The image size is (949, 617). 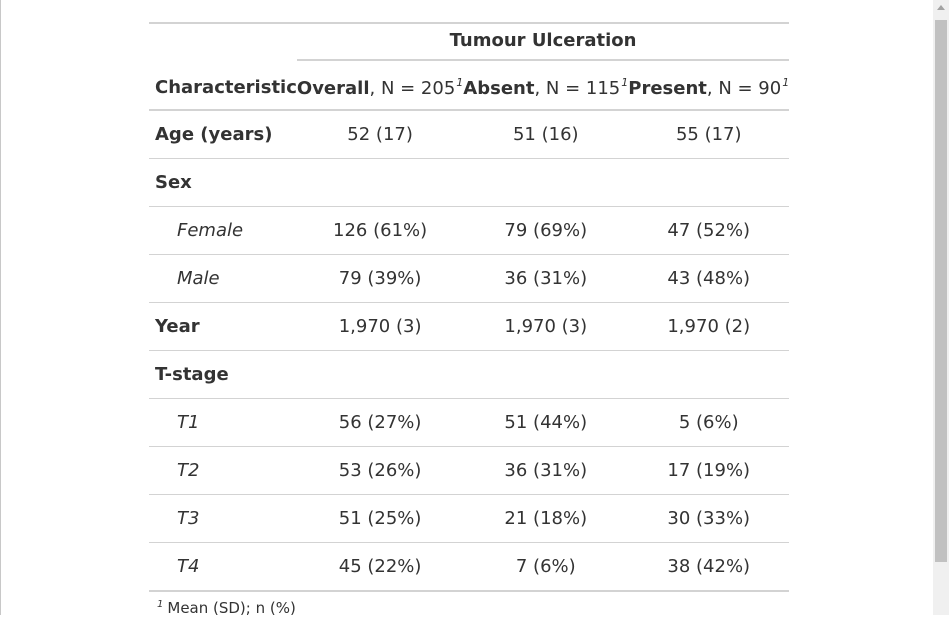 What do you see at coordinates (941, 291) in the screenshot?
I see `scrollbar-thumb` at bounding box center [941, 291].